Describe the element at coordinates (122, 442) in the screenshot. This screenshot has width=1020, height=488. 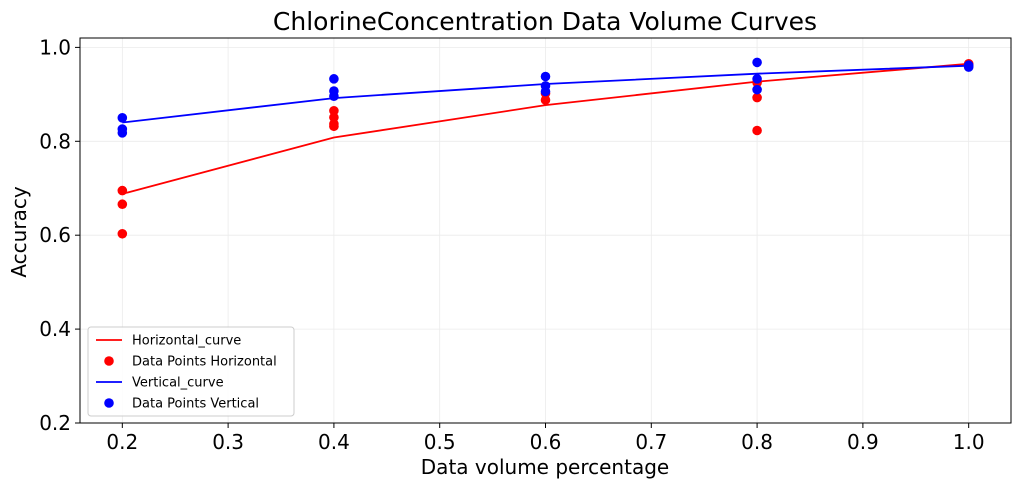
I see `x-tick-label: 0.2` at that location.